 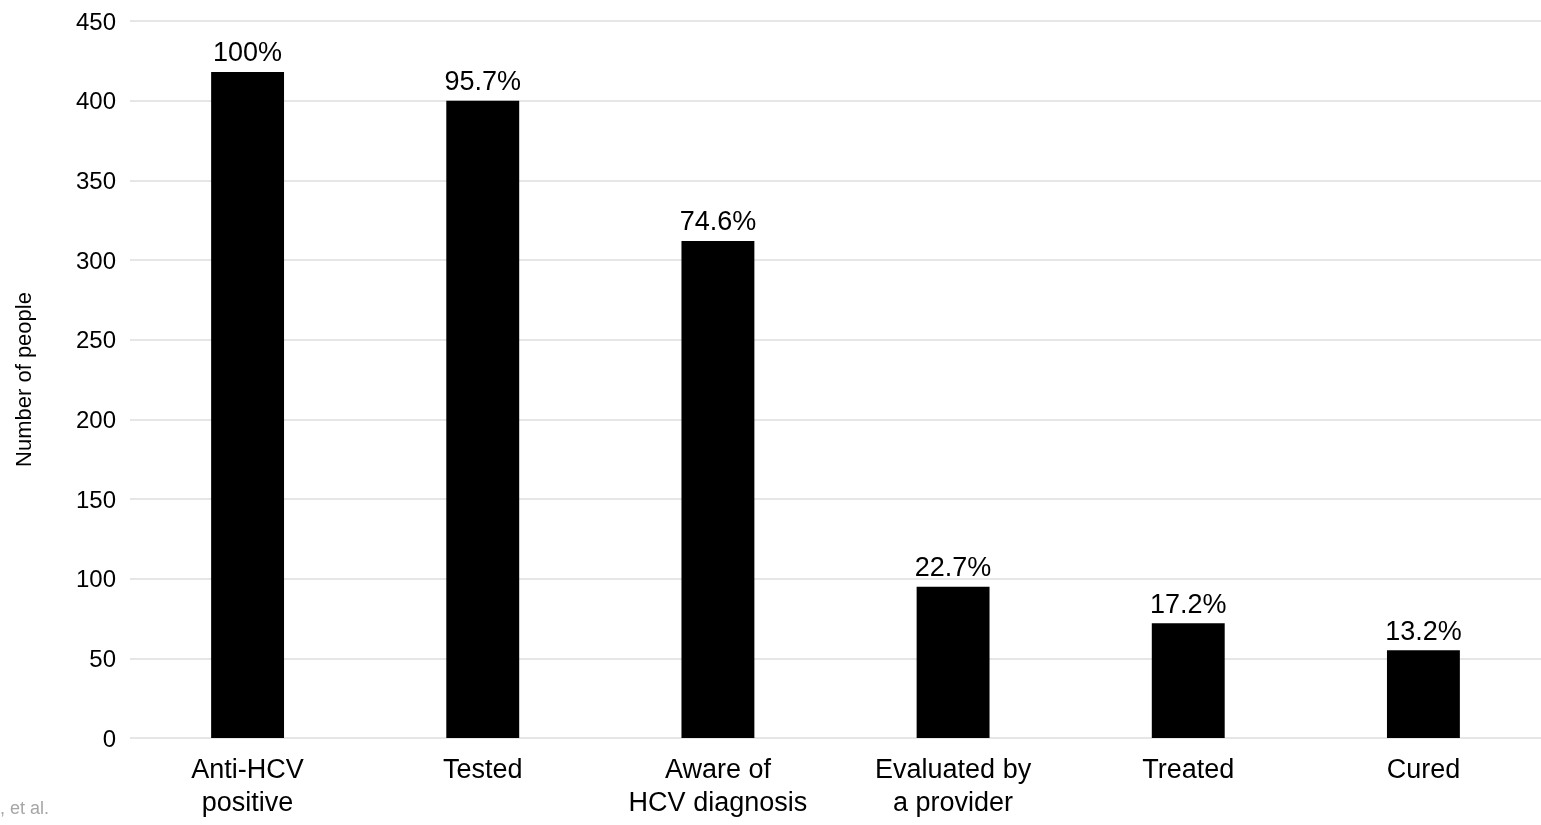 What do you see at coordinates (25, 808) in the screenshot?
I see `text: , et al.` at bounding box center [25, 808].